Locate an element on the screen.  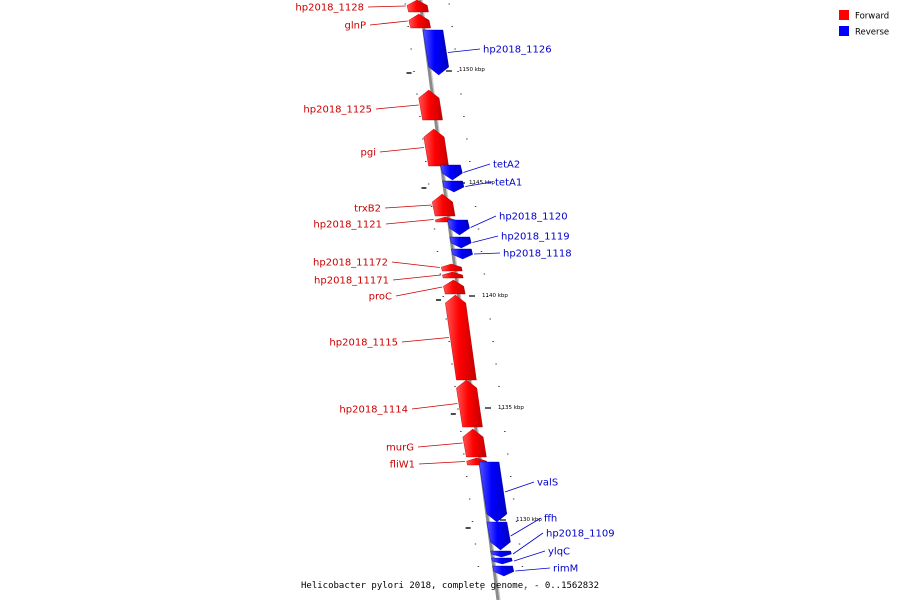
gene-connector-fliW1 is located at coordinates (442, 463).